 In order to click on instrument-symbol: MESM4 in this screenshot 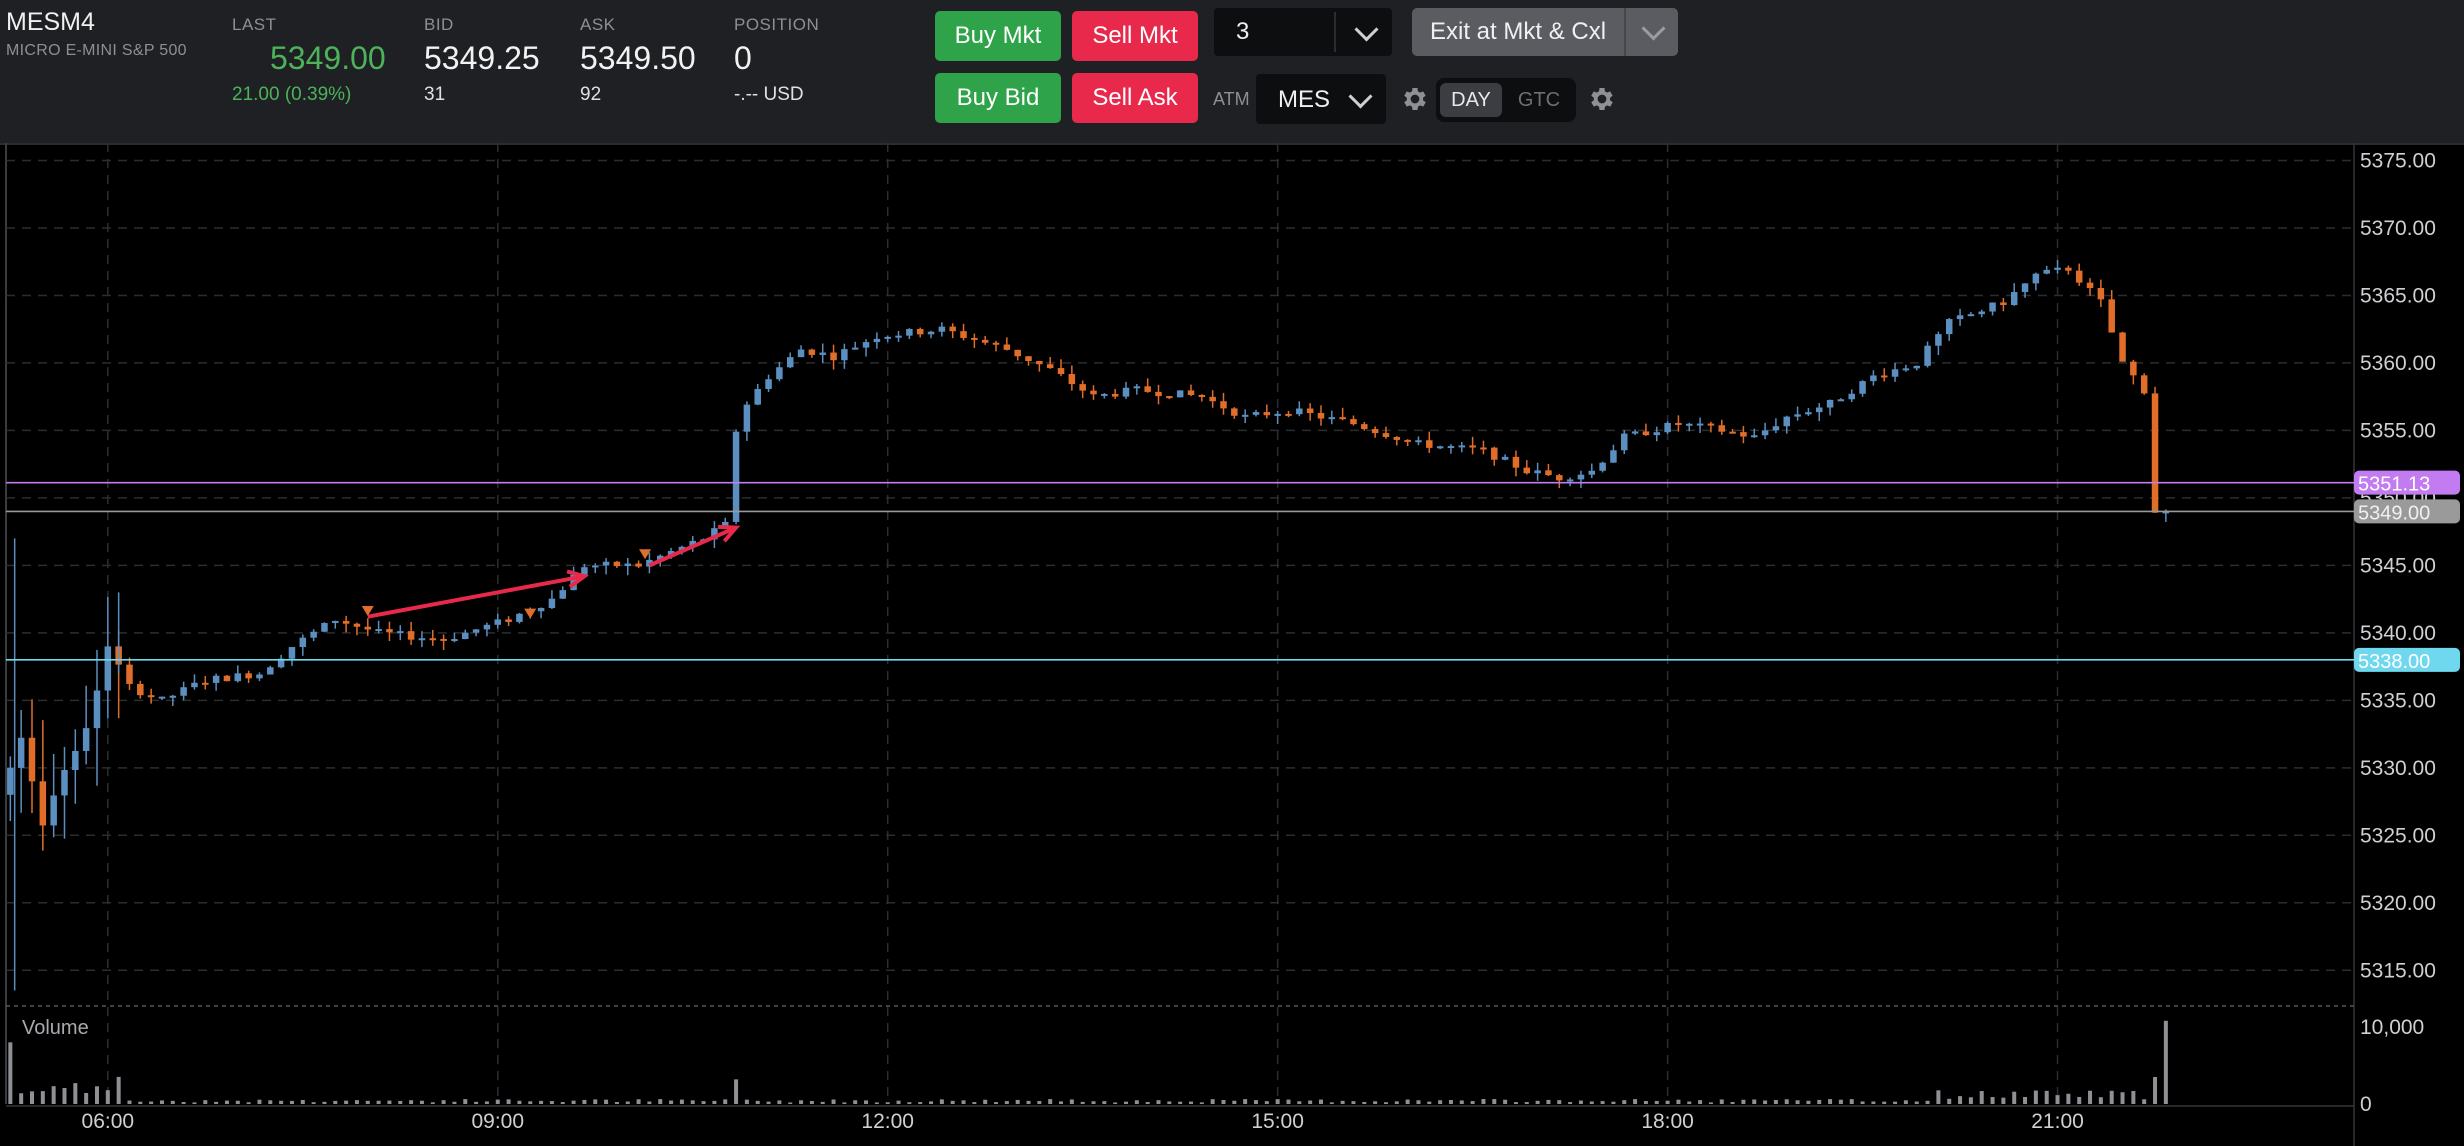, I will do `click(50, 22)`.